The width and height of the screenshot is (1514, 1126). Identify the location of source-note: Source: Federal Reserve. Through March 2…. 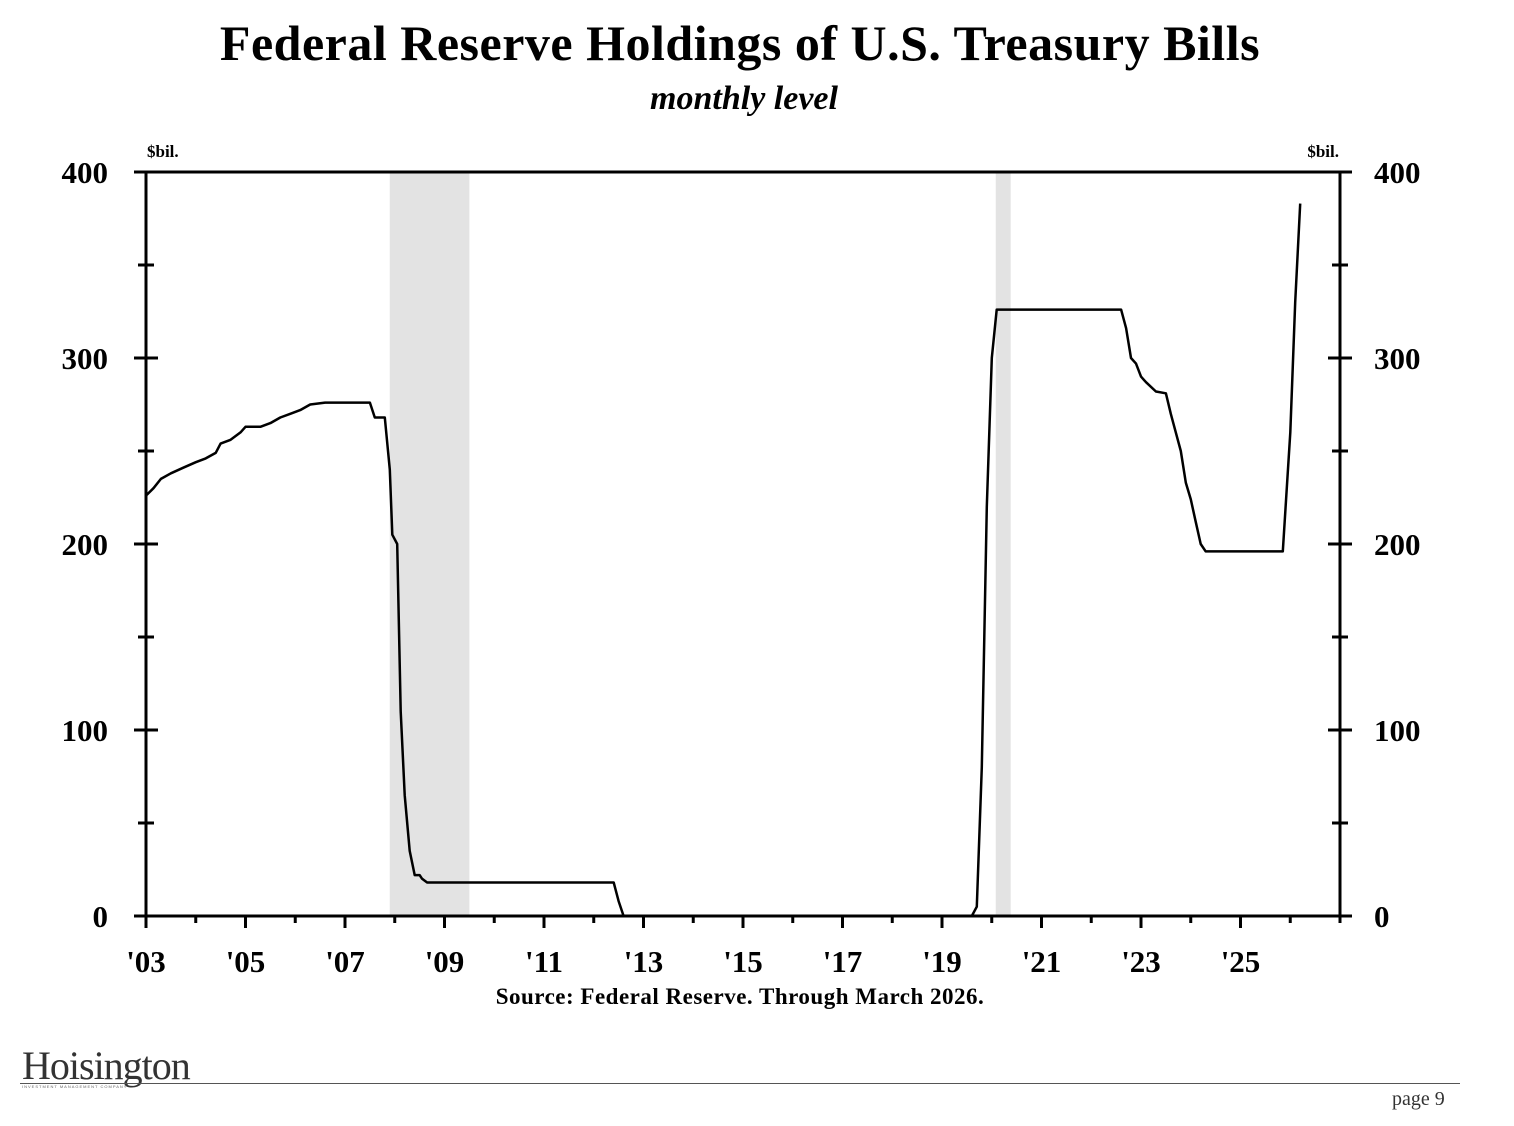
(740, 996).